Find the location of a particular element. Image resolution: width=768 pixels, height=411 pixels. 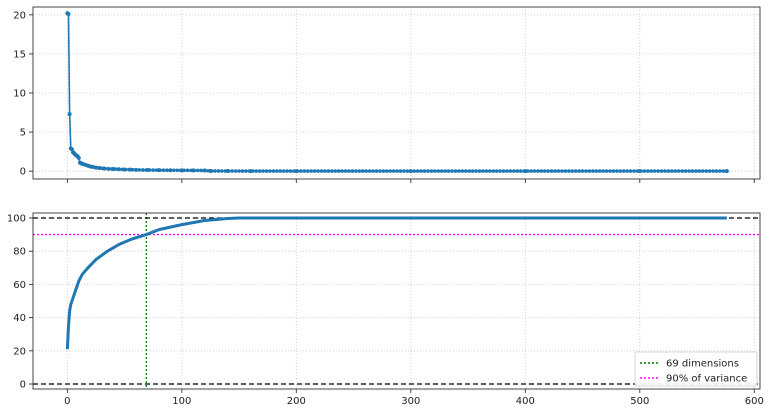

legend: 69 dimensions 90% of variance is located at coordinates (696, 369).